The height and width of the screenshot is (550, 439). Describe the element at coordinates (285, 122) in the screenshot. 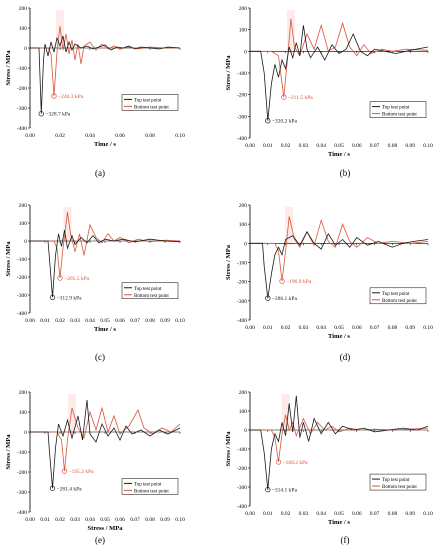

I see `peak-annotation: −320.2 kPa` at that location.